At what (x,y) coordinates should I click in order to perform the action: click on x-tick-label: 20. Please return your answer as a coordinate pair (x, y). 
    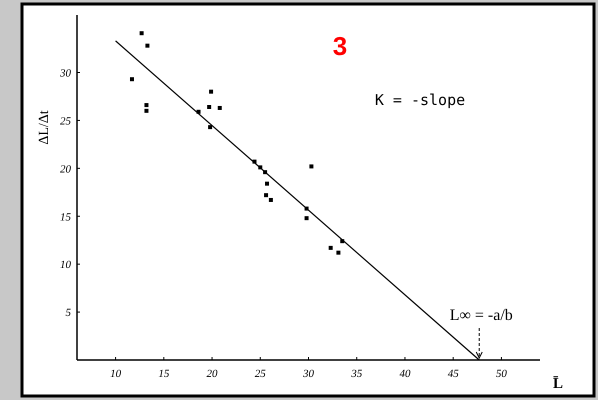
    Looking at the image, I should click on (212, 374).